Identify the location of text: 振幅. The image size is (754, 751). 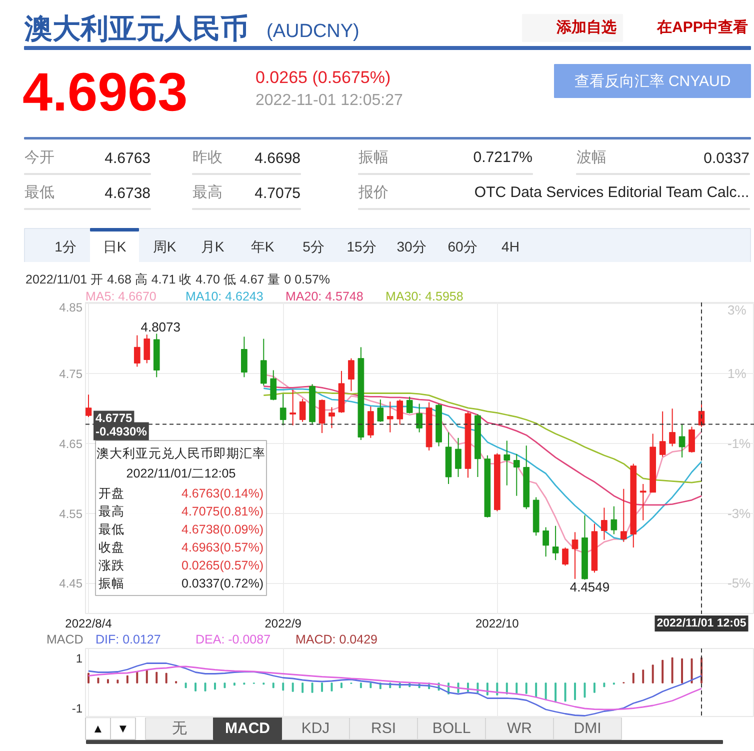
(373, 157).